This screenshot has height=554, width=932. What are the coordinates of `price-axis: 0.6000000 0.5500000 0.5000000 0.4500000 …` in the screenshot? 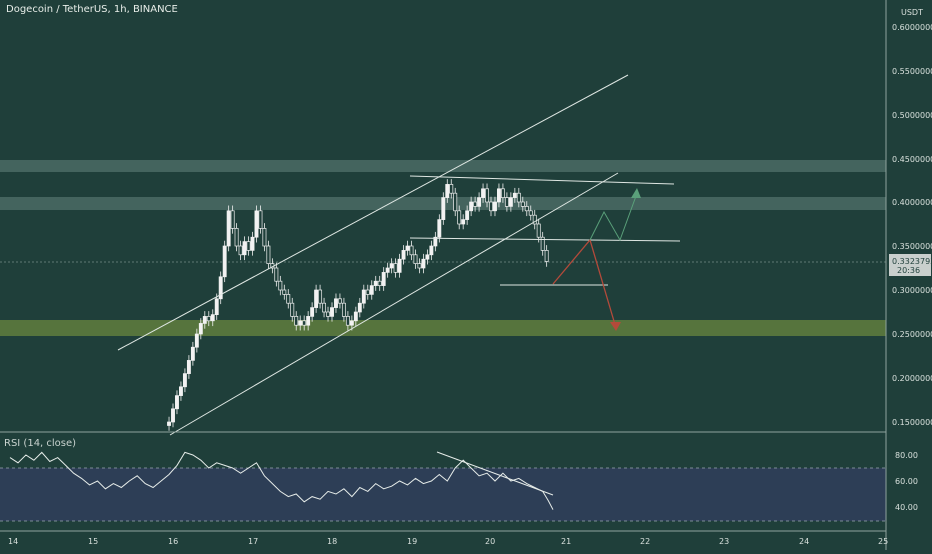 It's located at (912, 225).